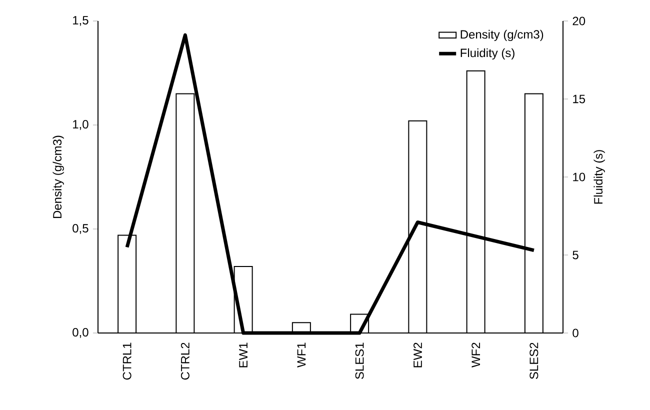 The width and height of the screenshot is (650, 410). Describe the element at coordinates (487, 54) in the screenshot. I see `legend-label: Fluidity (s)` at that location.